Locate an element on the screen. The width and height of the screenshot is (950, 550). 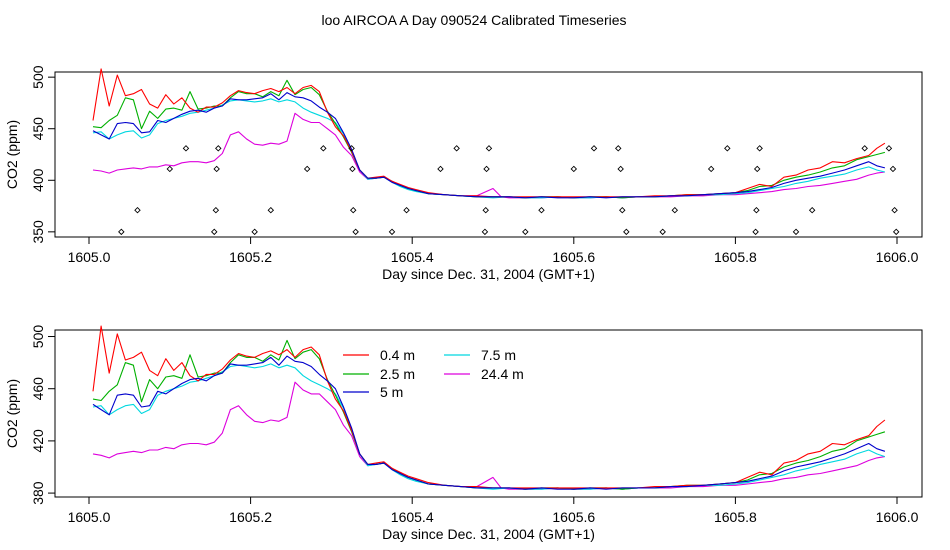
top-y-axis-label: CO2 (ppm) is located at coordinates (12, 154).